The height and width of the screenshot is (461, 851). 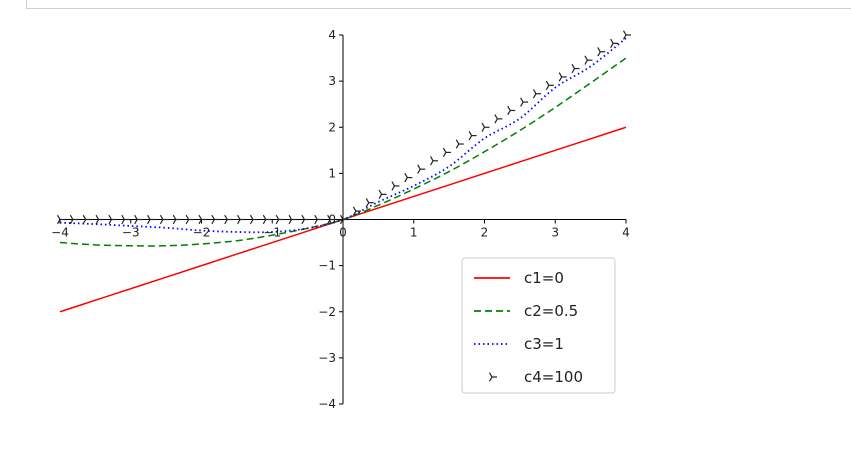 What do you see at coordinates (332, 173) in the screenshot?
I see `y-tick-label: 1` at bounding box center [332, 173].